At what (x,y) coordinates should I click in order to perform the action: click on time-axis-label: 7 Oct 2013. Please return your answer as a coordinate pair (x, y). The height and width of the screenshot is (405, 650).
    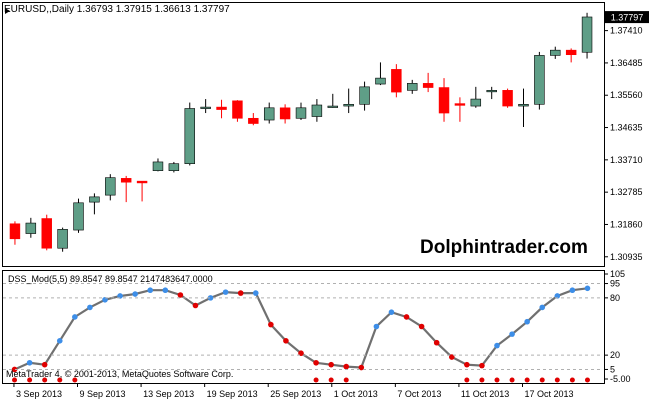
    Looking at the image, I should click on (419, 394).